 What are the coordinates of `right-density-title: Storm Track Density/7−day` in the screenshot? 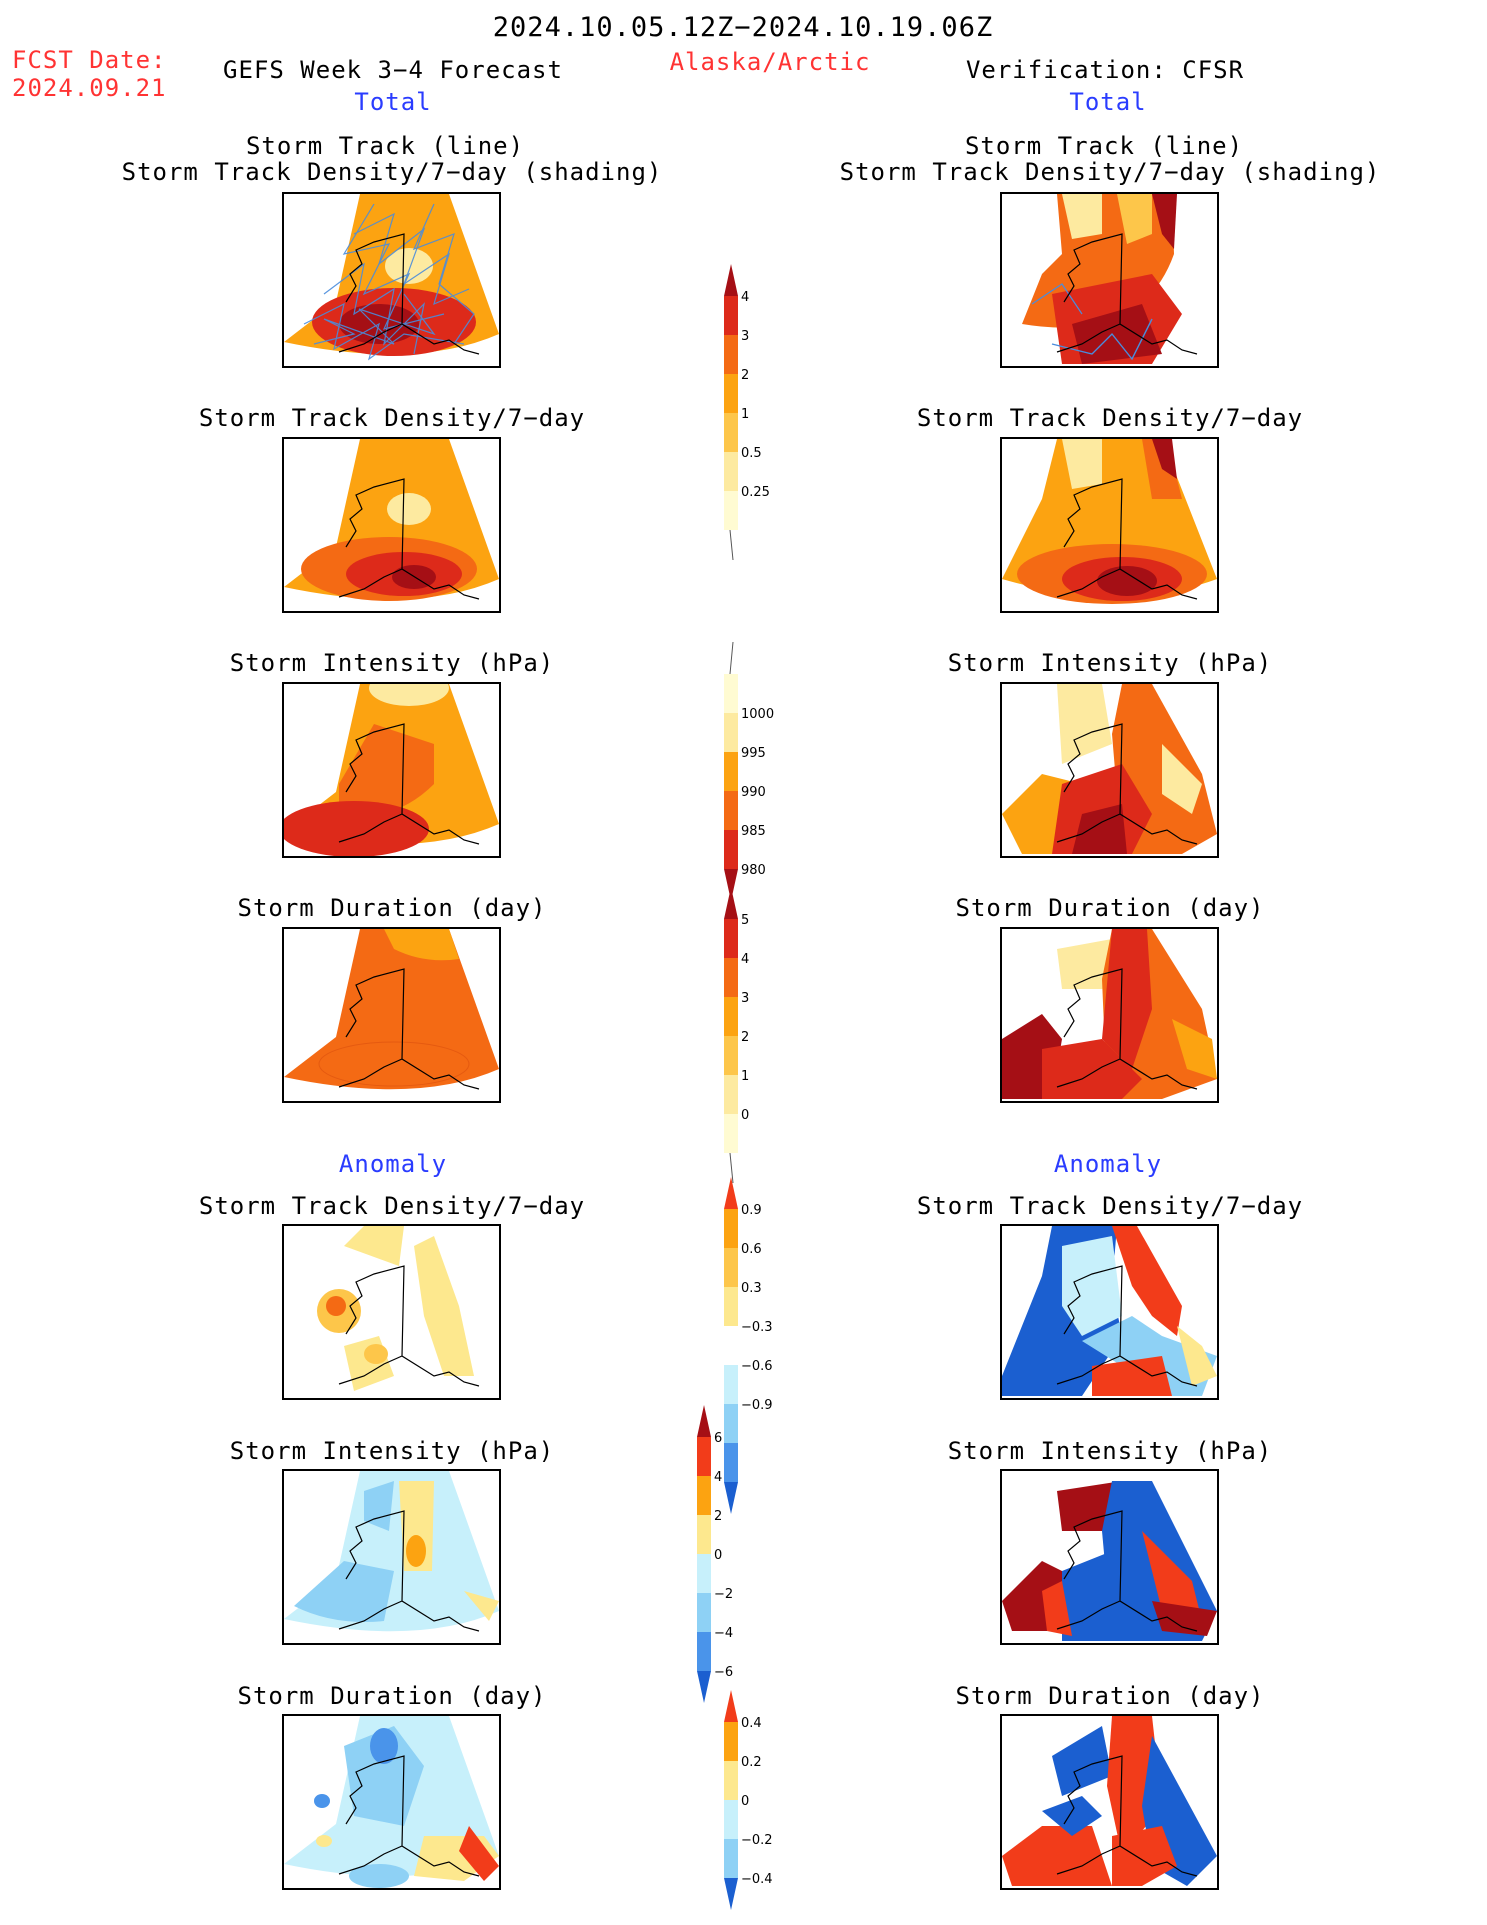 It's located at (1110, 418).